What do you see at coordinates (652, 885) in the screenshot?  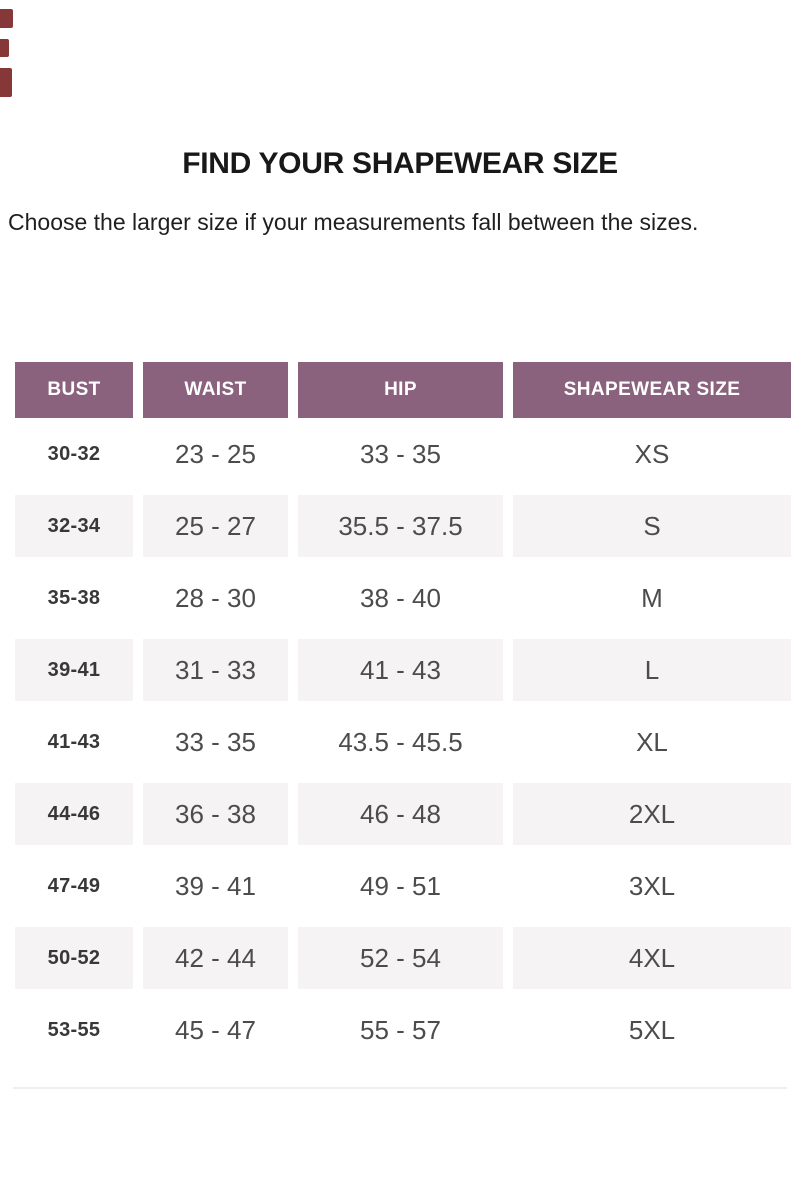 I see `size-cell: 3XL` at bounding box center [652, 885].